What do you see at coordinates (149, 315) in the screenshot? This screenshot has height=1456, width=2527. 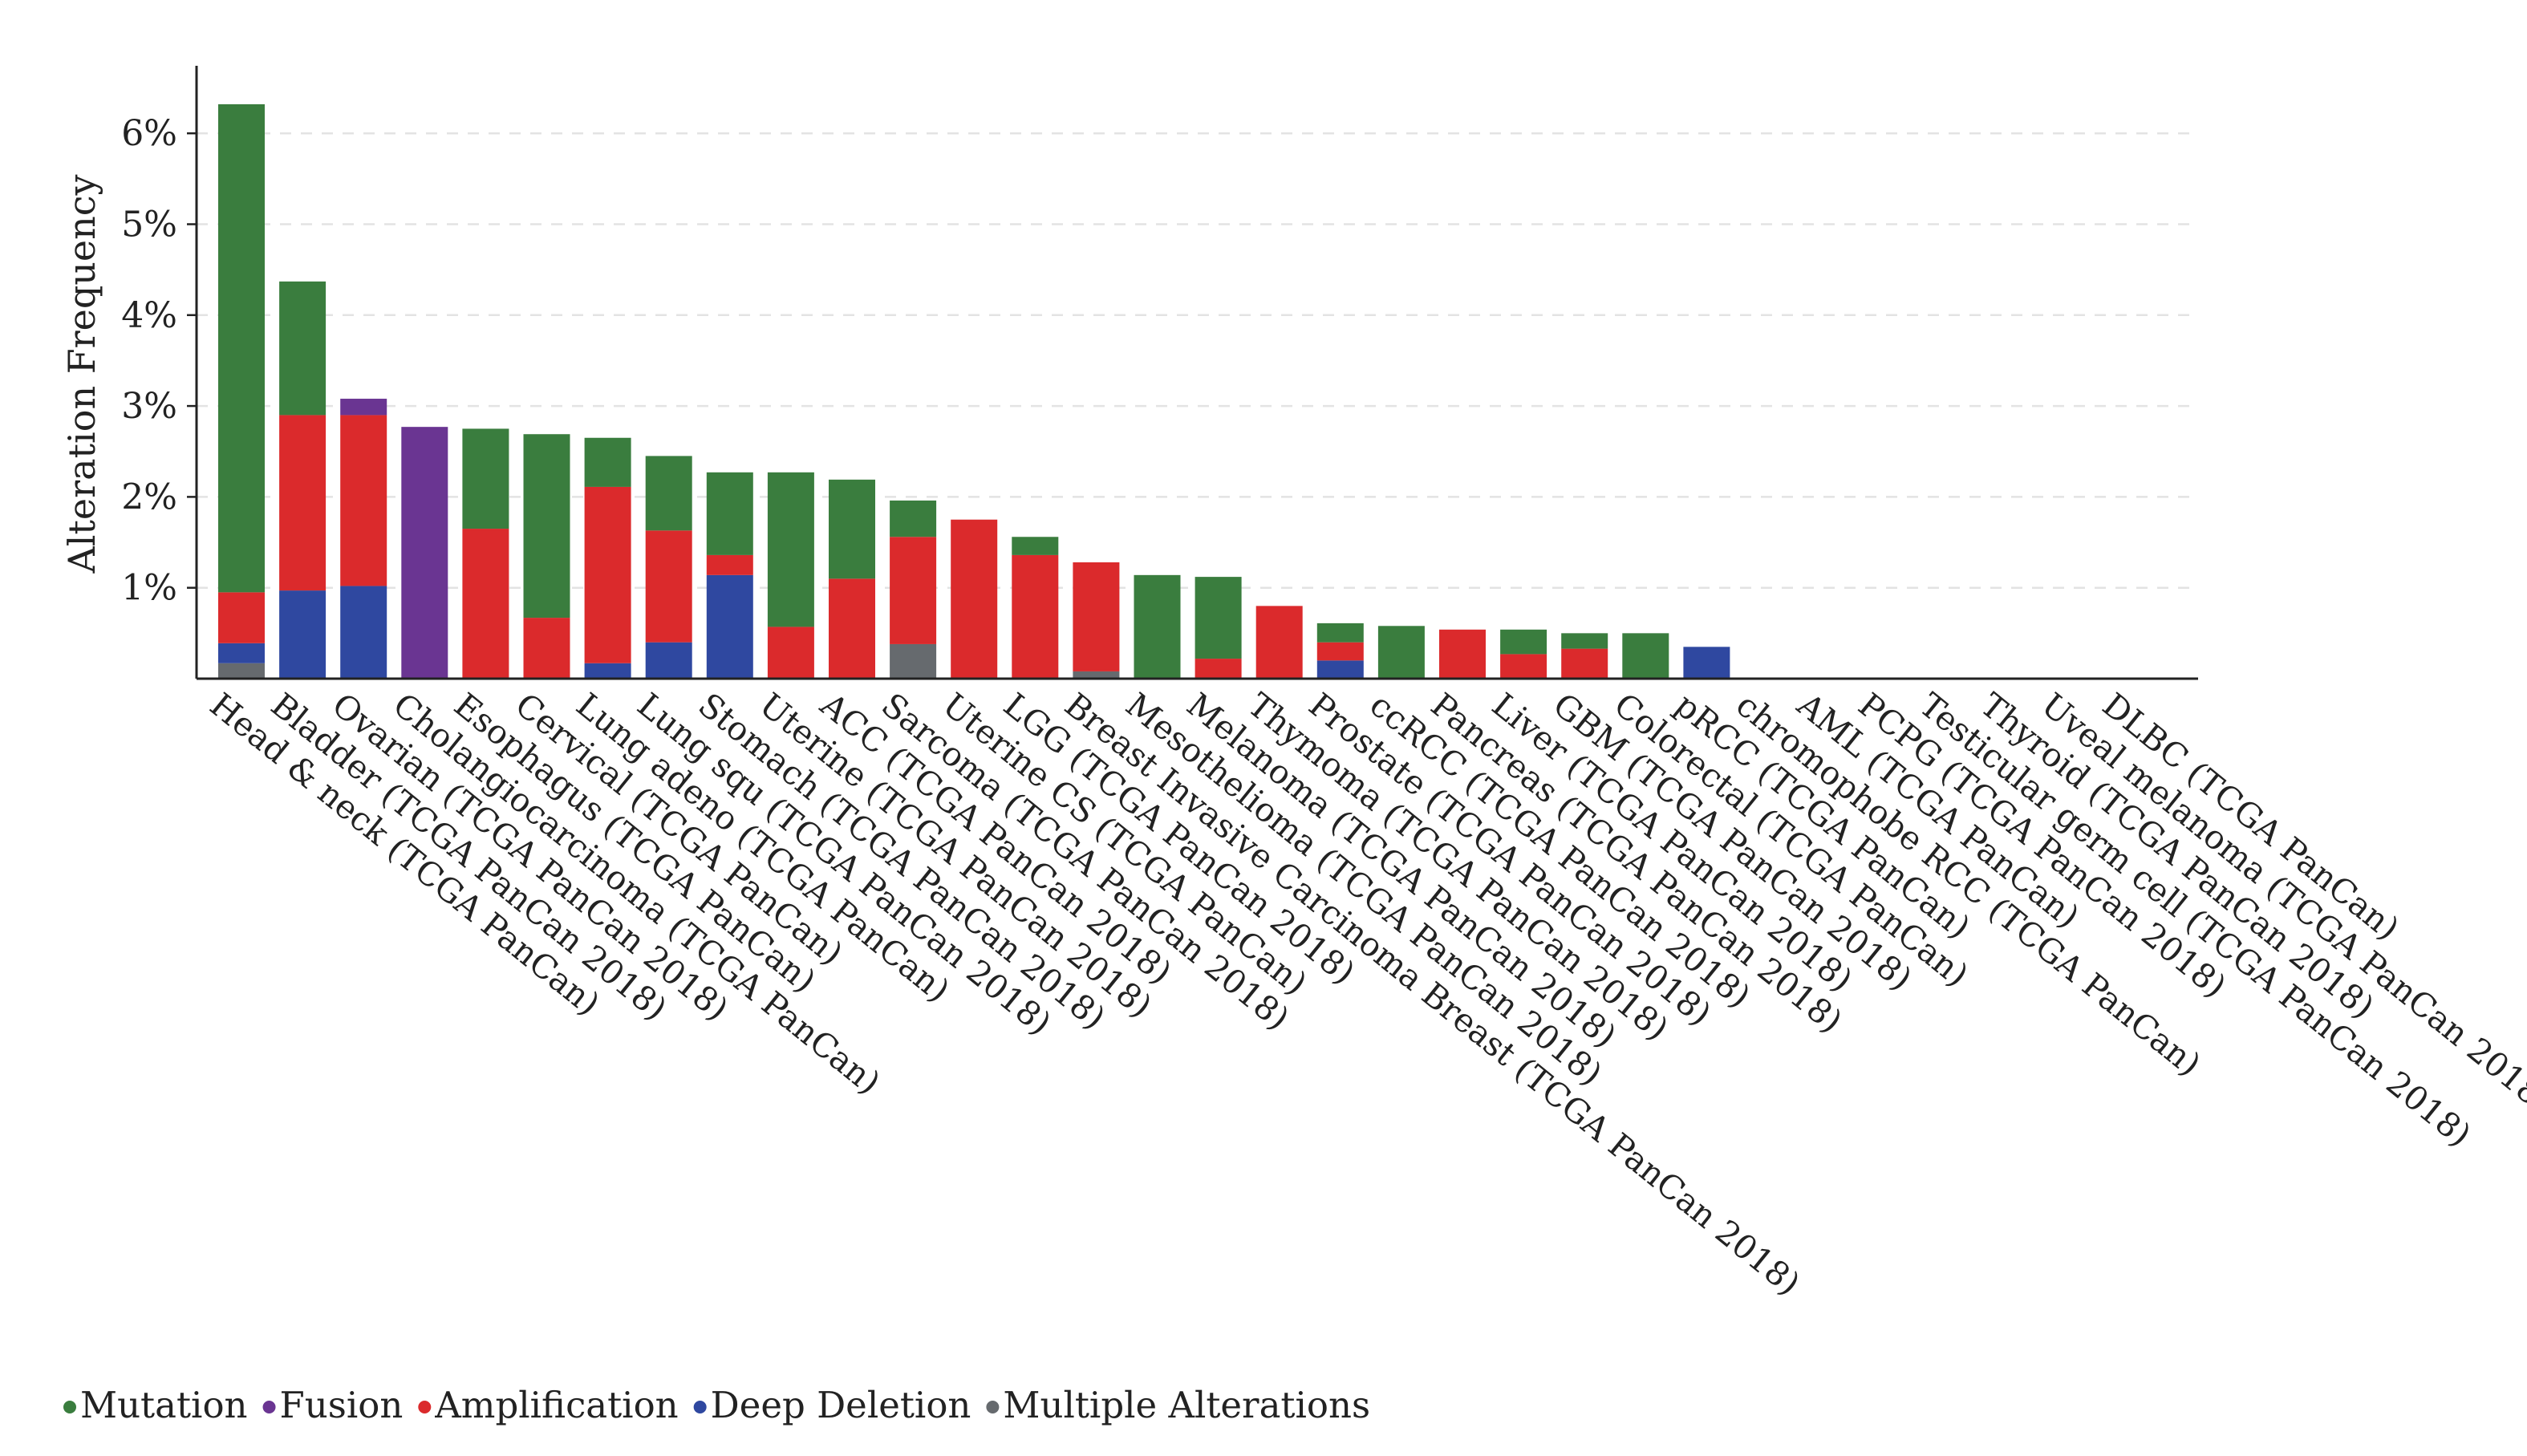 I see `y-tick-label: 4%` at bounding box center [149, 315].